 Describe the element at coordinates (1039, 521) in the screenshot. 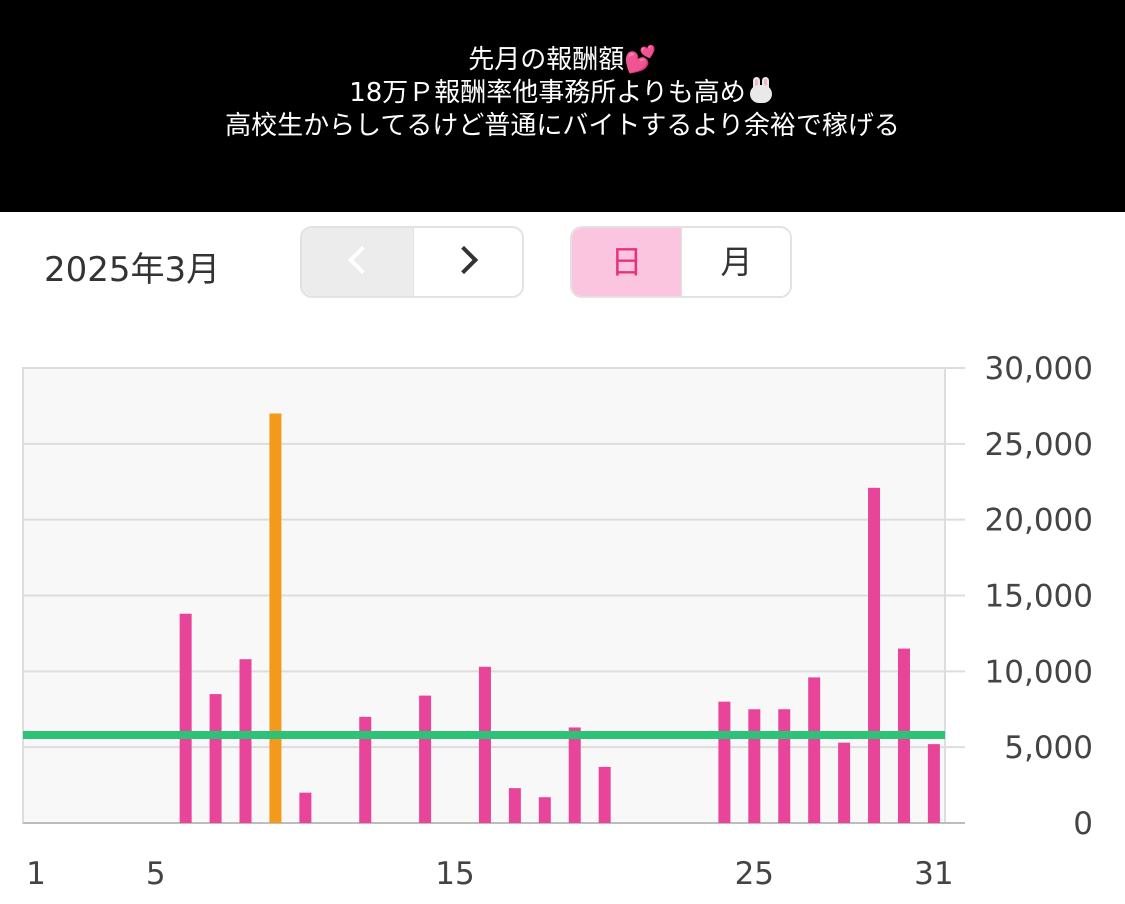

I see `y-tick-label: 20,000` at that location.